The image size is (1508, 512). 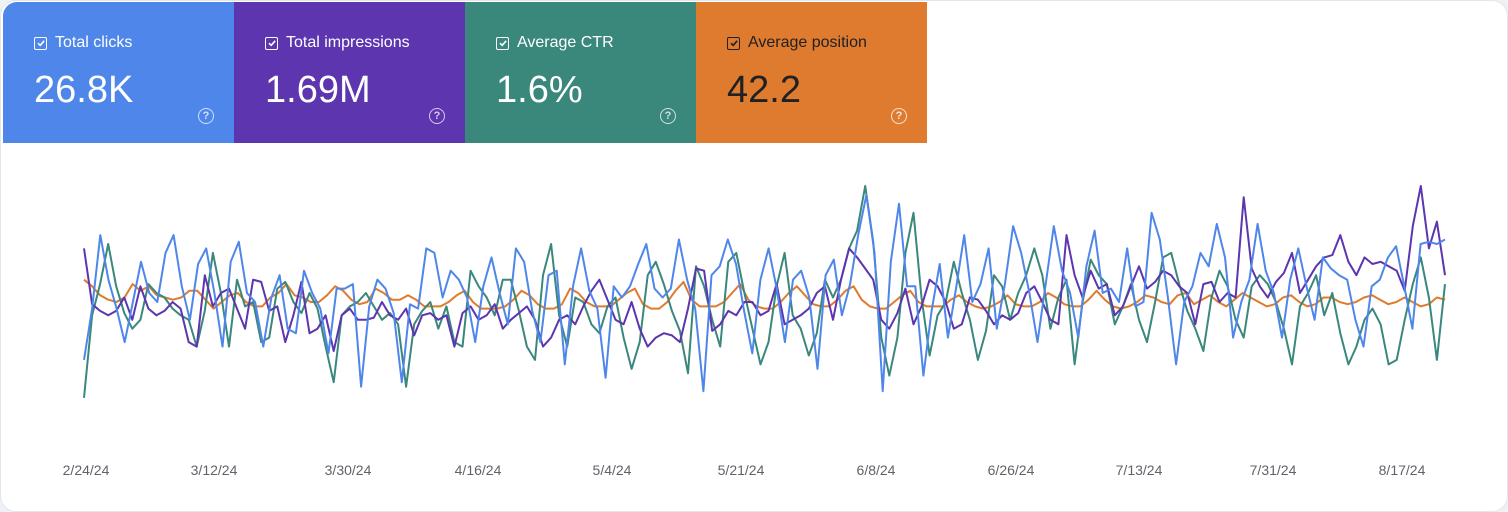 I want to click on metric-header: Average position, so click(x=797, y=43).